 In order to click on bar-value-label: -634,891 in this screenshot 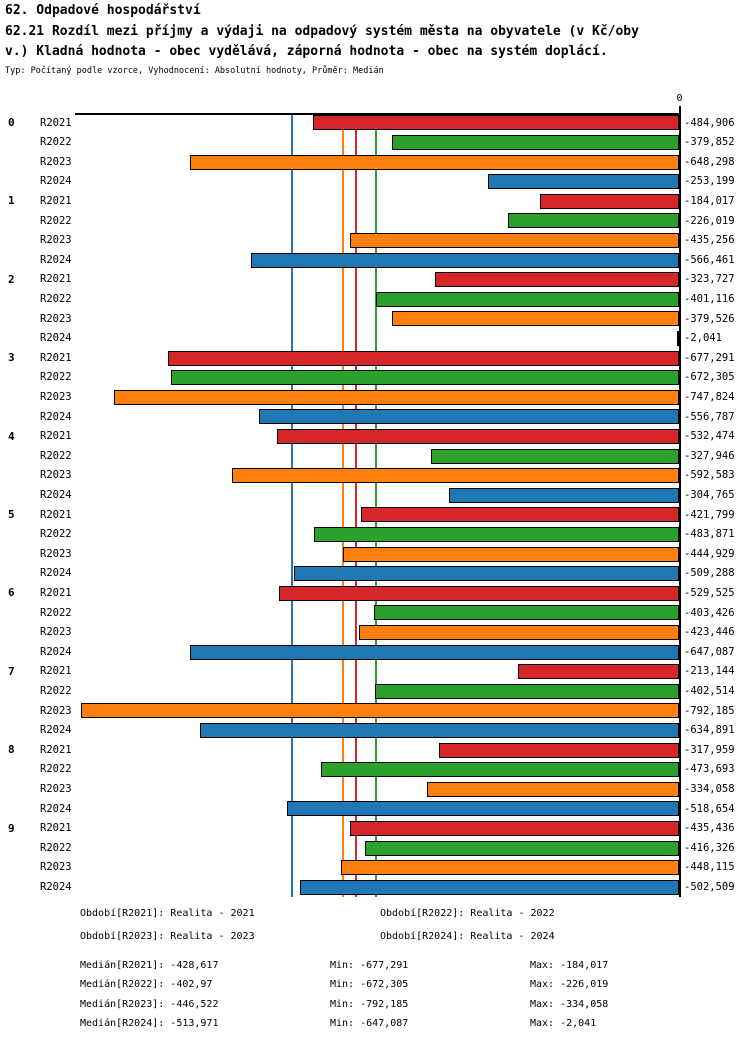, I will do `click(709, 730)`.